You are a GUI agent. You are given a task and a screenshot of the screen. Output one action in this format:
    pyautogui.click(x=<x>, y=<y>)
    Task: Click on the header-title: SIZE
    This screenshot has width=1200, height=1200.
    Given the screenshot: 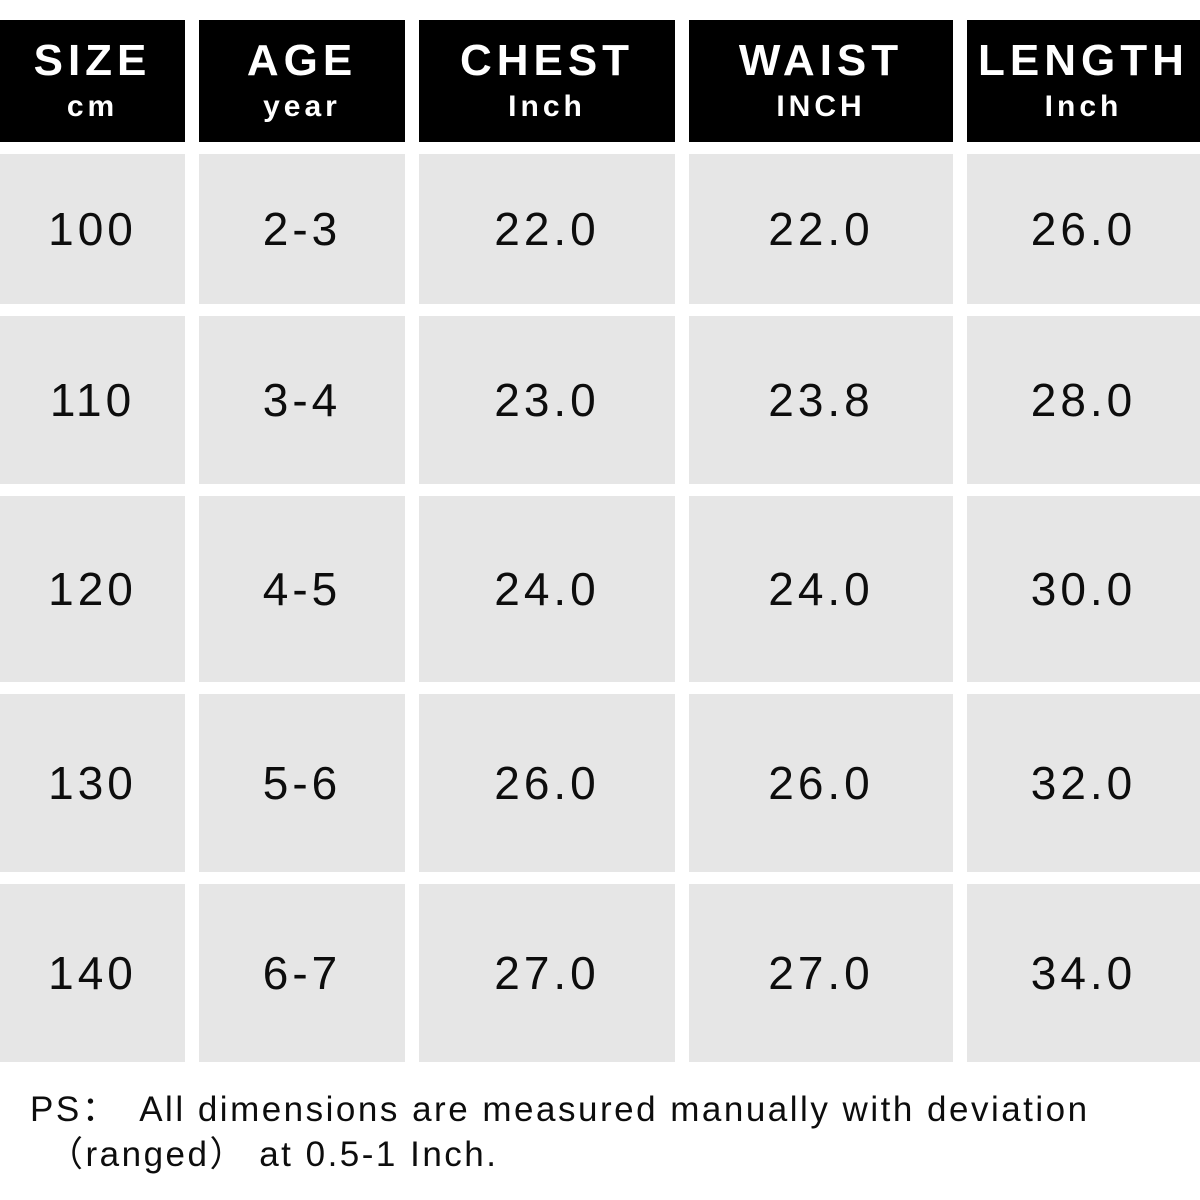 What is the action you would take?
    pyautogui.click(x=92, y=60)
    